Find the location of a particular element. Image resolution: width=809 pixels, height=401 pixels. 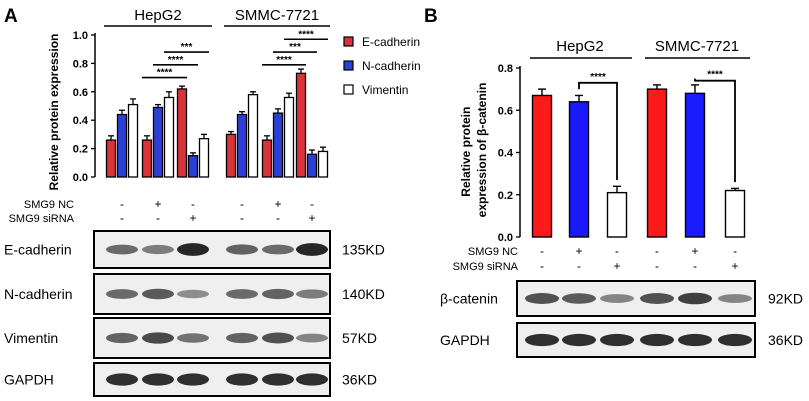

blot-label: E-cadherin is located at coordinates (38, 250).